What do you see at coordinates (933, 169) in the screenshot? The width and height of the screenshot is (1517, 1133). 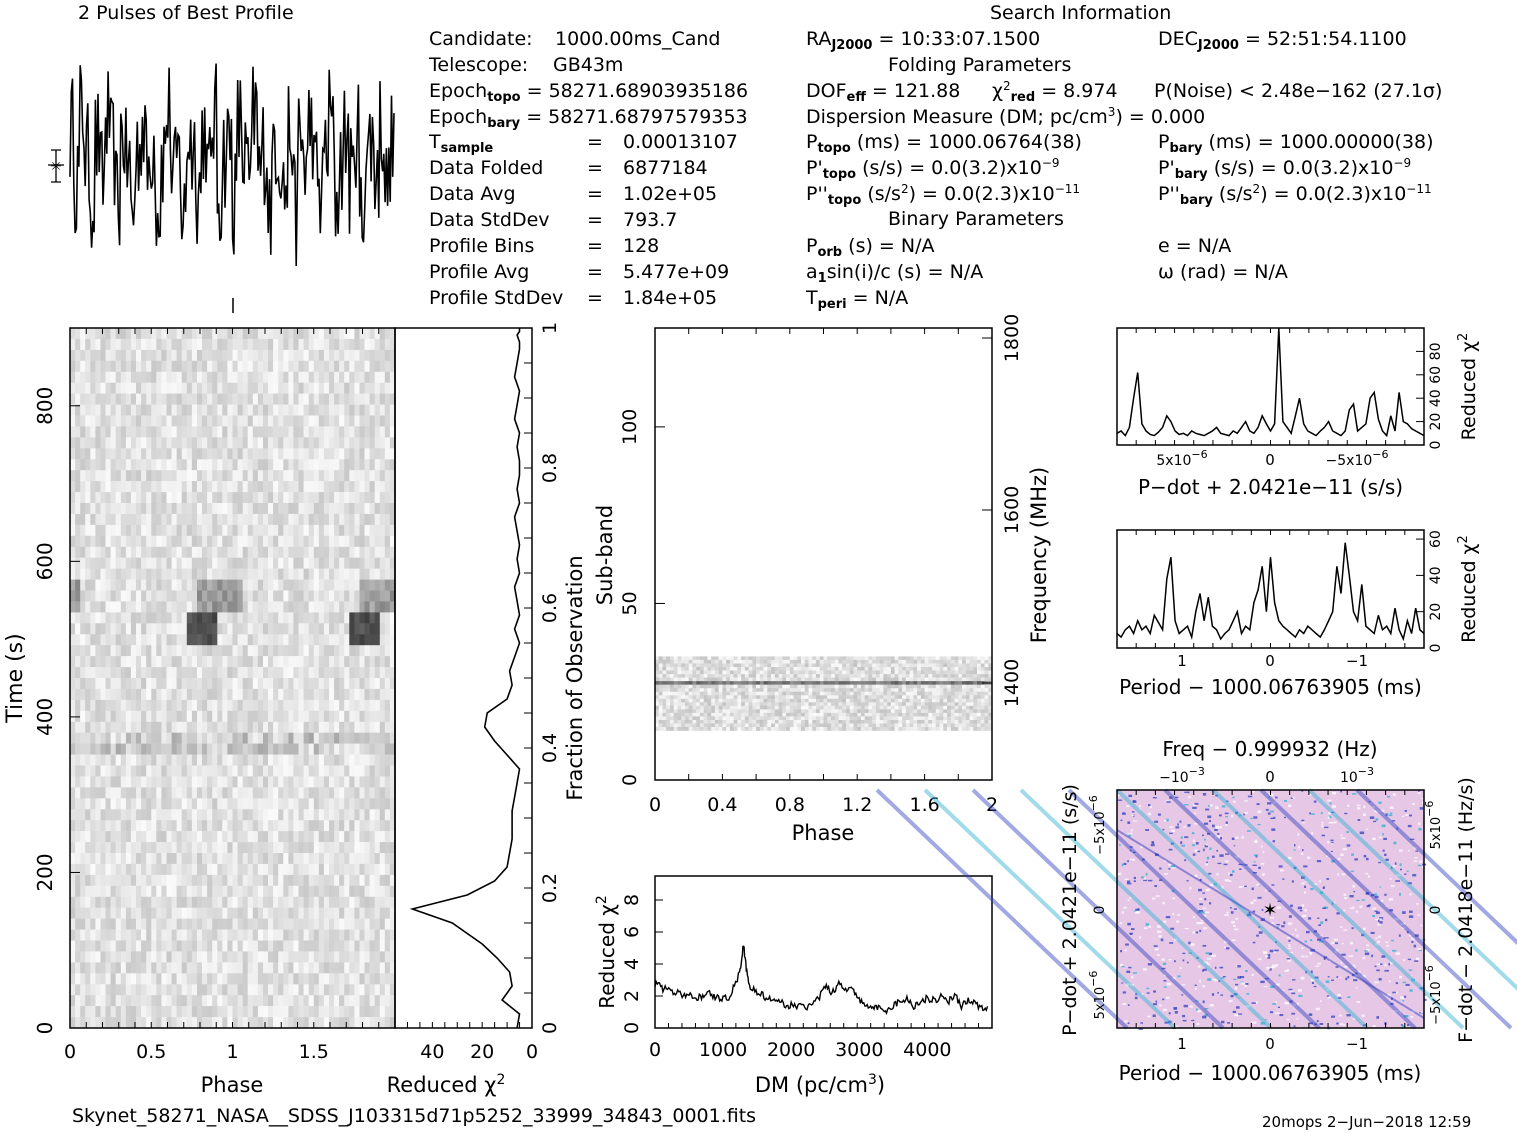 I see `pdot-topo-info: P'topo (s/s) = 0.0(3.2)x10−9` at bounding box center [933, 169].